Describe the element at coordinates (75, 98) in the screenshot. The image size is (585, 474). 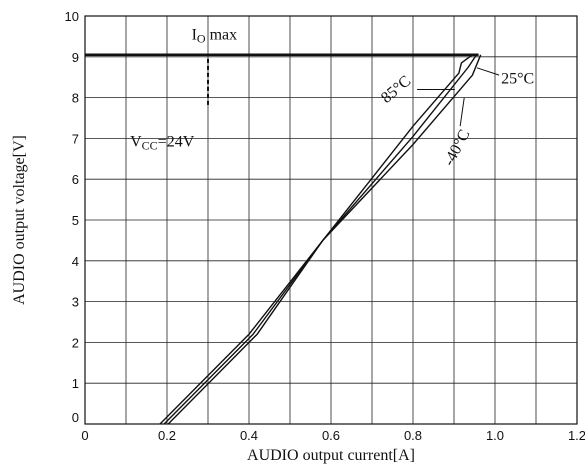
I see `y-tick-label: 8` at that location.